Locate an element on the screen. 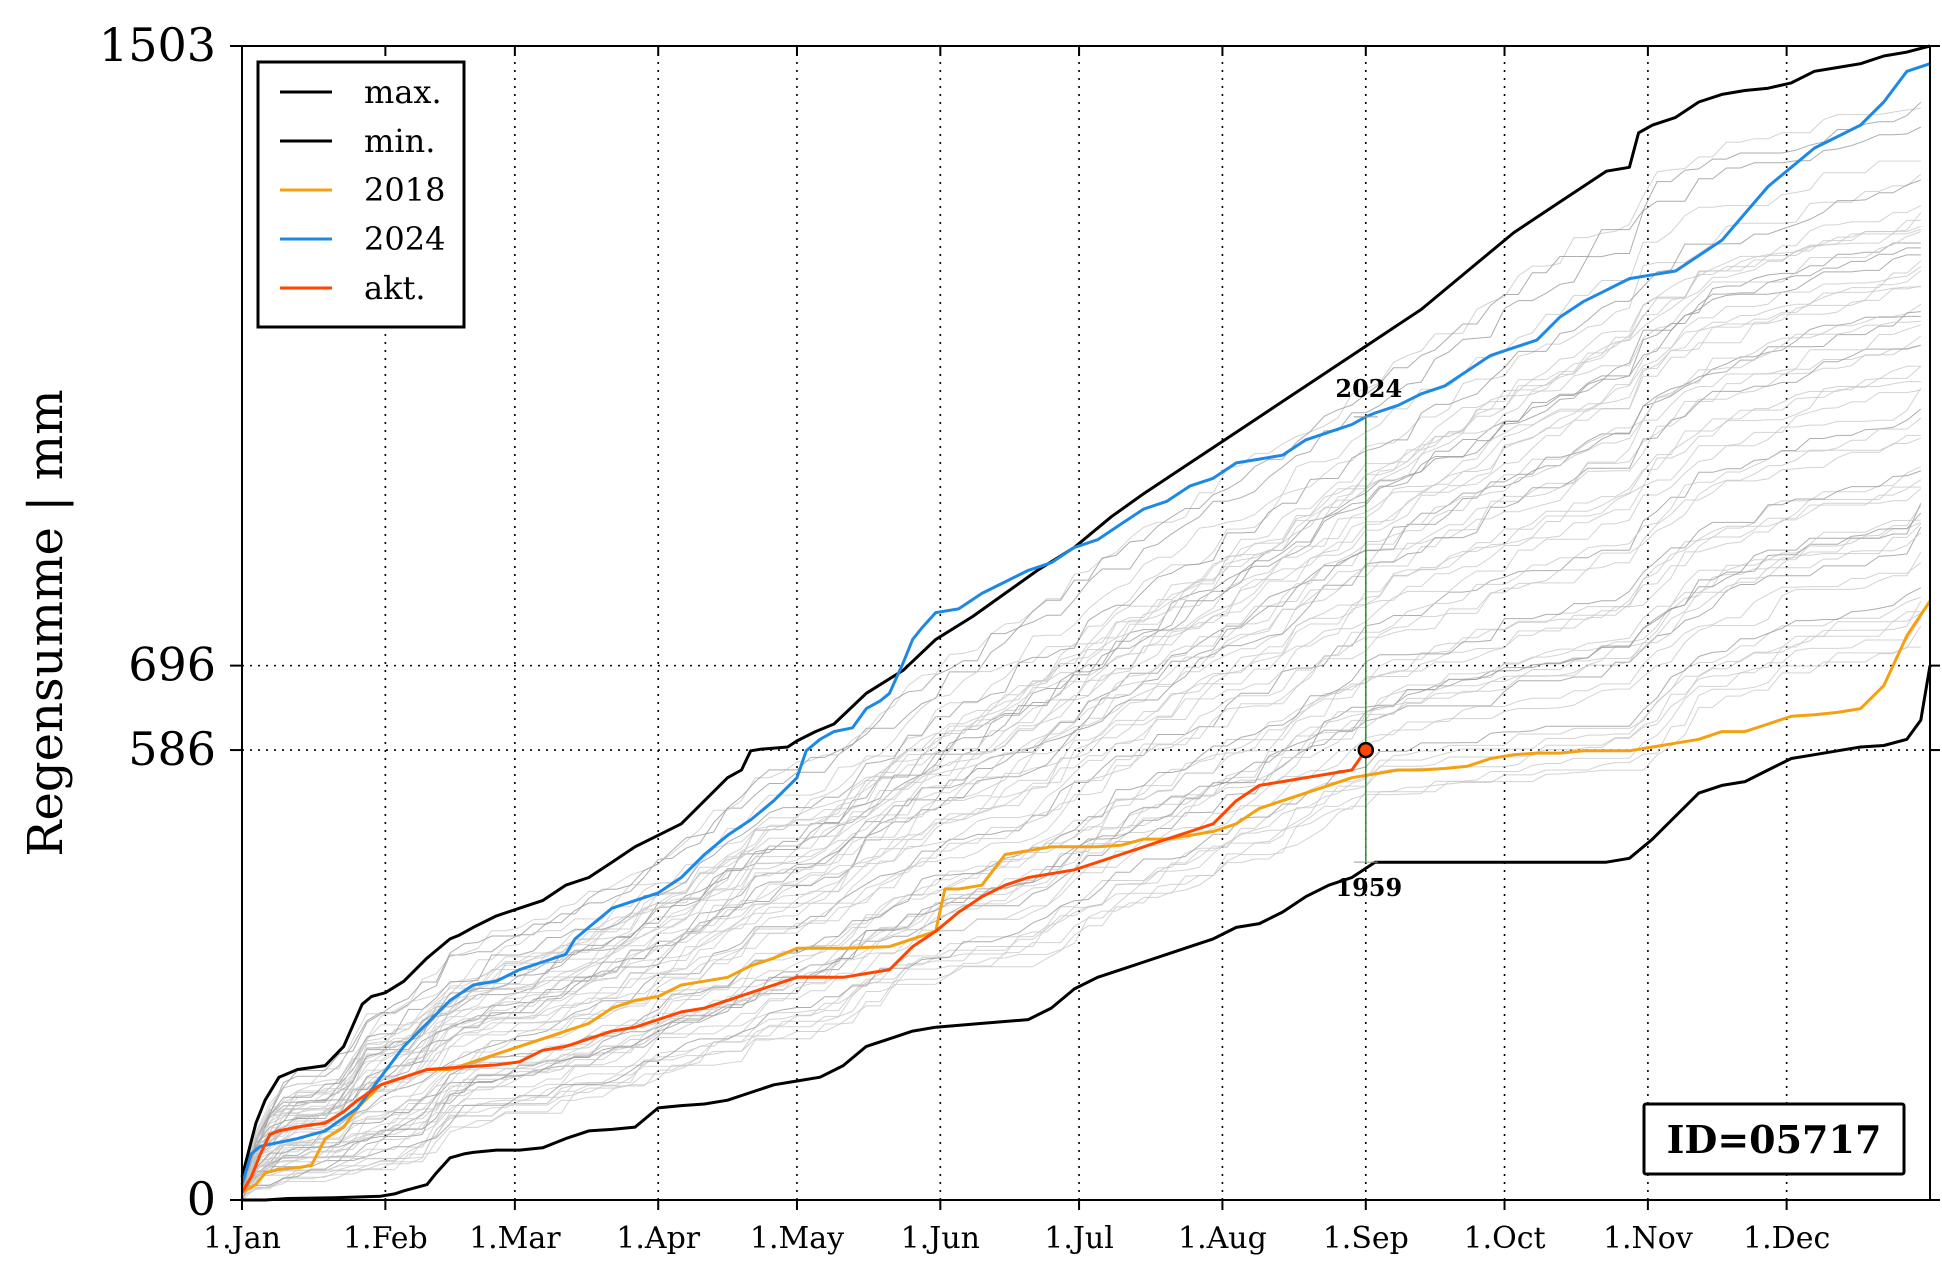 This screenshot has height=1281, width=1942. x-tick-label: 1.Apr is located at coordinates (658, 1238).